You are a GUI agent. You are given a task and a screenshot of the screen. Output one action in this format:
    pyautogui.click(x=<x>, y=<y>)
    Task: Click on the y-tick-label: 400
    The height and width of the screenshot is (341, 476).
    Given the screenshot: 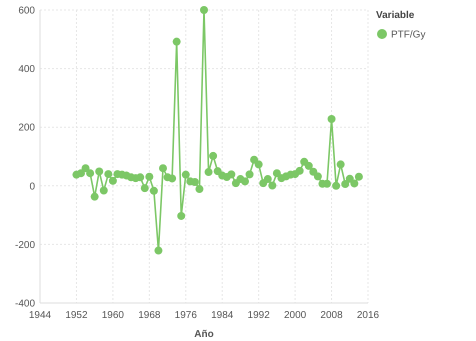 What is the action you would take?
    pyautogui.click(x=27, y=70)
    